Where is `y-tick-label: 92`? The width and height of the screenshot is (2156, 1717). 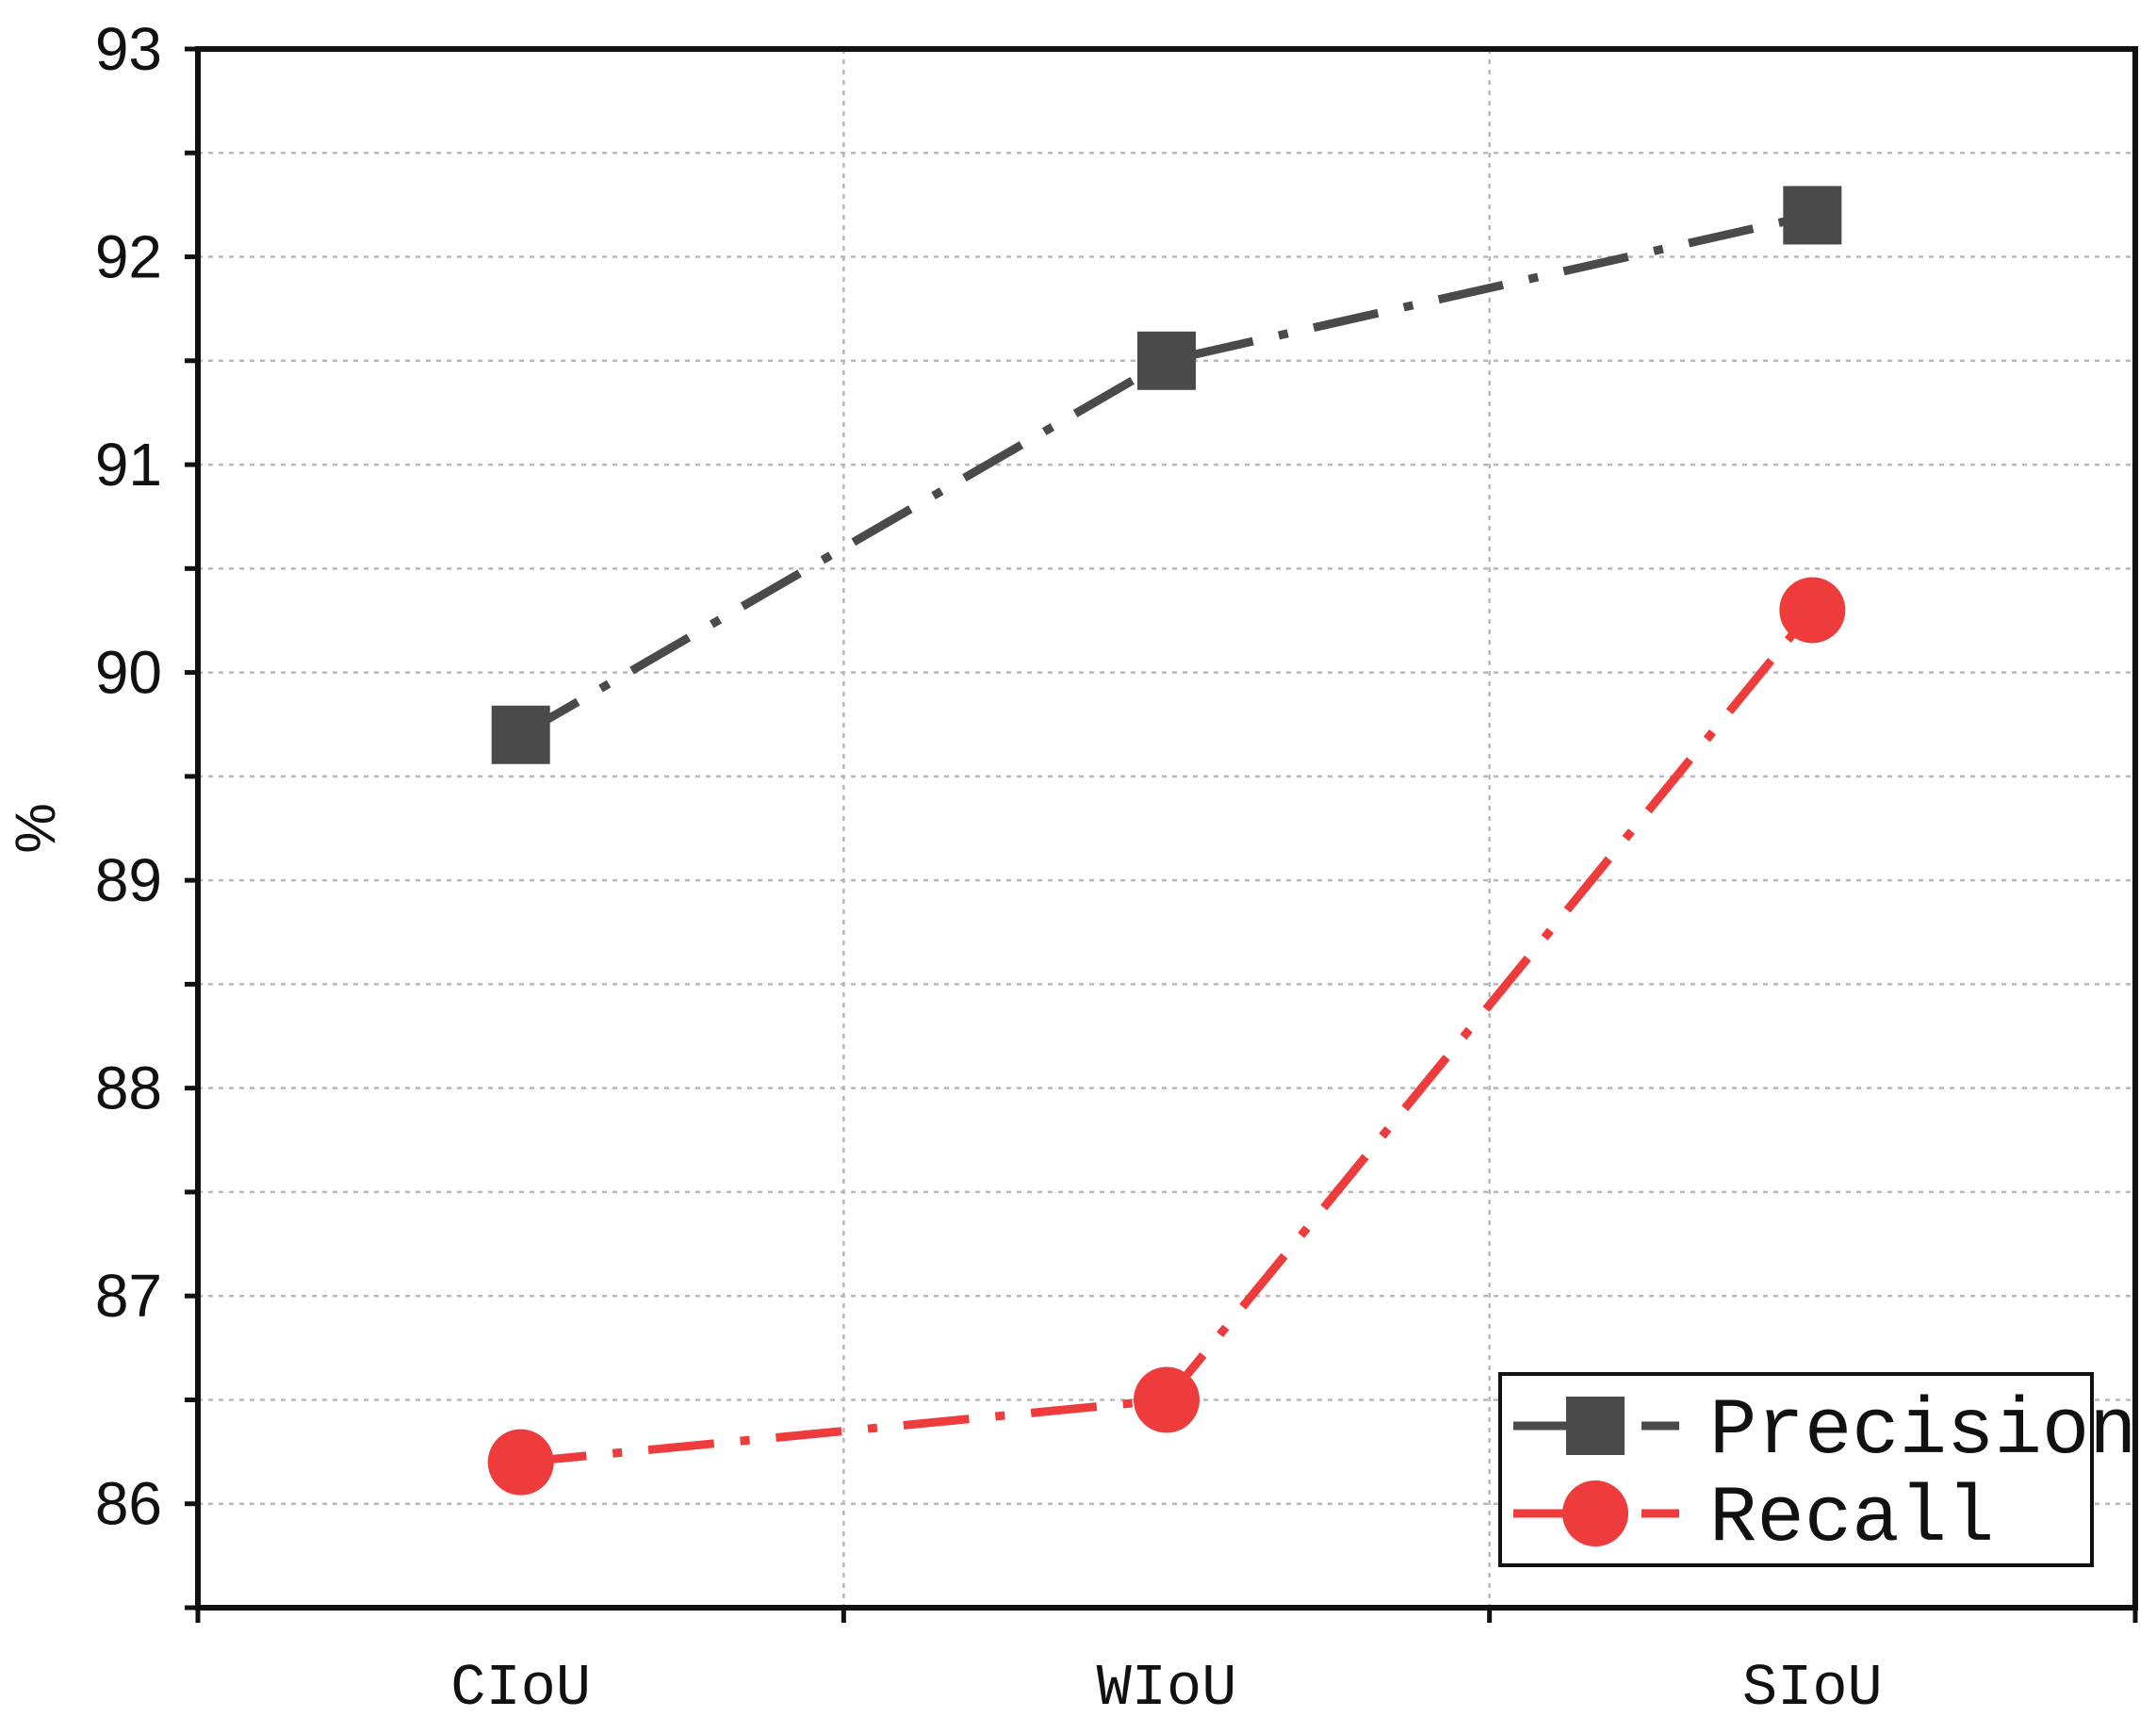
y-tick-label: 92 is located at coordinates (128, 257).